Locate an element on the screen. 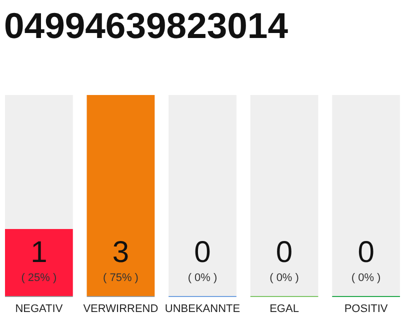  data-label: 1 ( 25% ) is located at coordinates (39, 260).